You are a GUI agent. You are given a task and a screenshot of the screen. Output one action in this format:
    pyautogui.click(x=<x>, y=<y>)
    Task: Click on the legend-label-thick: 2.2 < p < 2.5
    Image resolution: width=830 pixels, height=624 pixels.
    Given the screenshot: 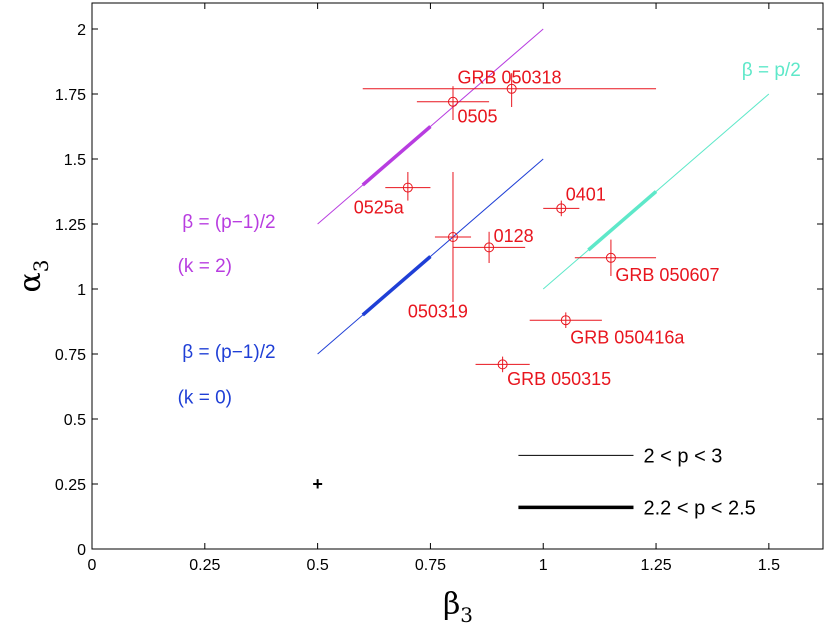 What is the action you would take?
    pyautogui.click(x=699, y=508)
    